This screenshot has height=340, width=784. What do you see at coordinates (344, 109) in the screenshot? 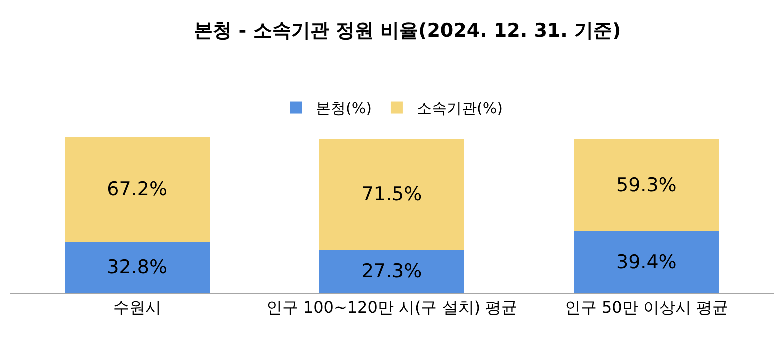
I see `legend-label: 본청(%)` at bounding box center [344, 109].